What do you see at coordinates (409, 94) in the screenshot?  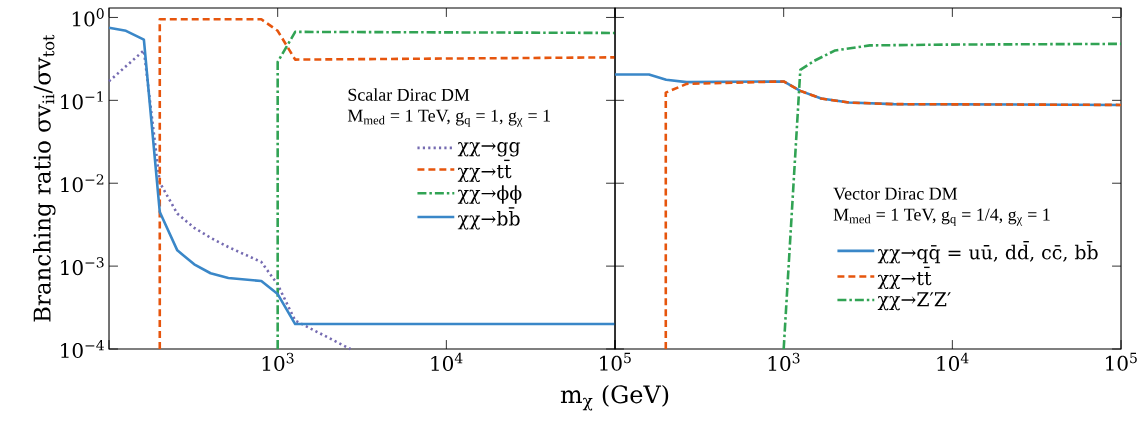 I see `annotation: Scalar Dirac DM` at bounding box center [409, 94].